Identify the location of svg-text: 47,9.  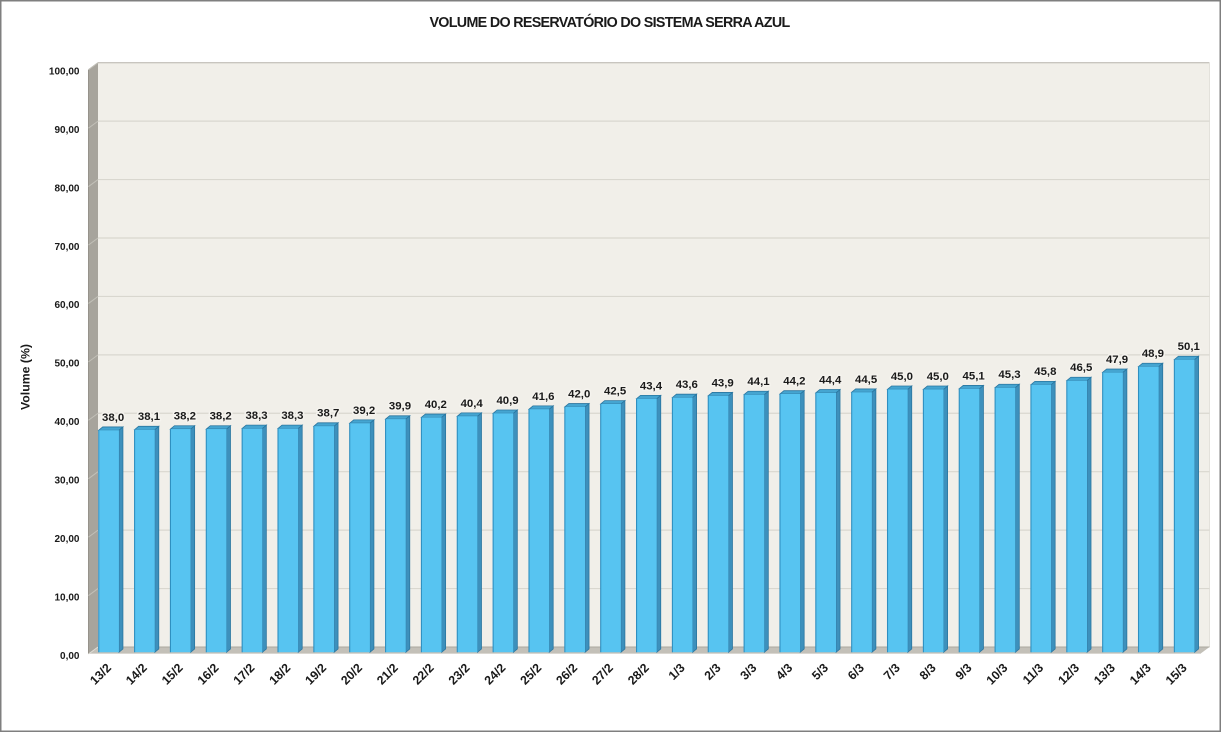
(1117, 360).